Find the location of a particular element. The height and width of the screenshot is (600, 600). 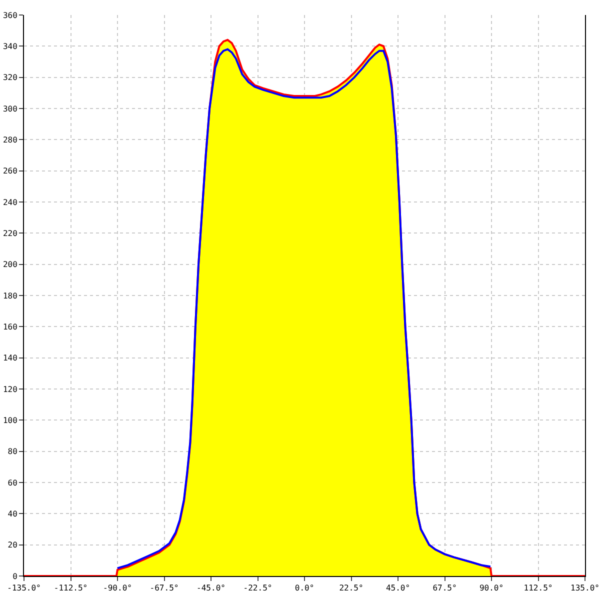

y-tick-label: 100 is located at coordinates (10, 420).